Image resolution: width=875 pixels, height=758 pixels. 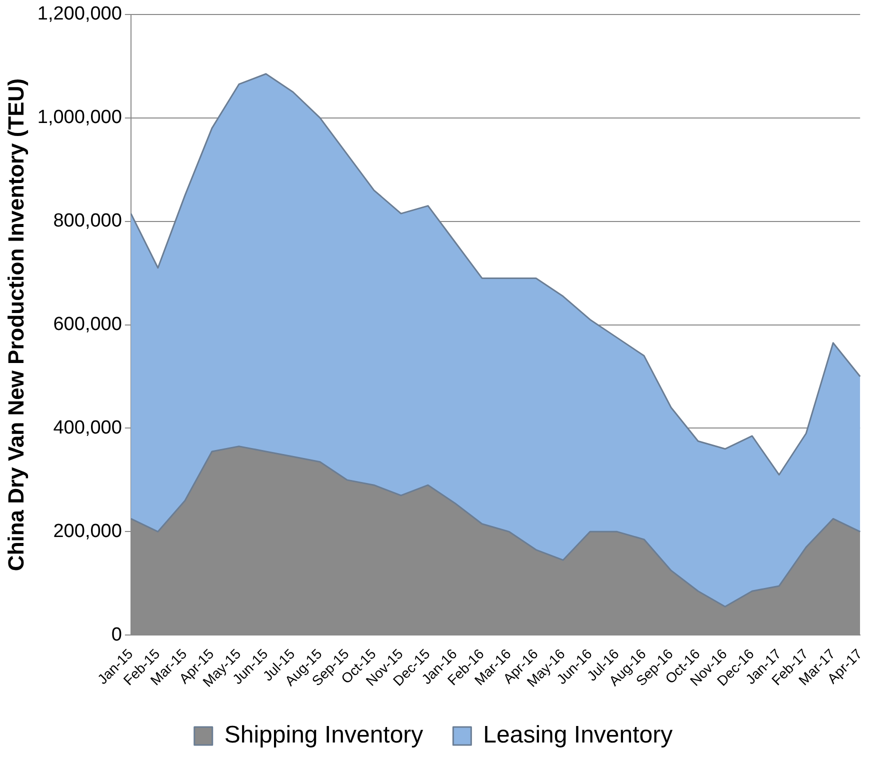 I want to click on y-tick-label: 1,200,000, so click(x=79, y=14).